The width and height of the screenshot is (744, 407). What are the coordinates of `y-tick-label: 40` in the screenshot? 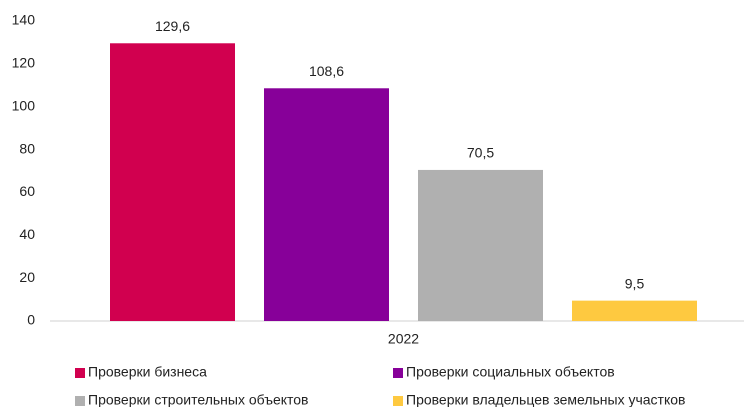 It's located at (27, 234).